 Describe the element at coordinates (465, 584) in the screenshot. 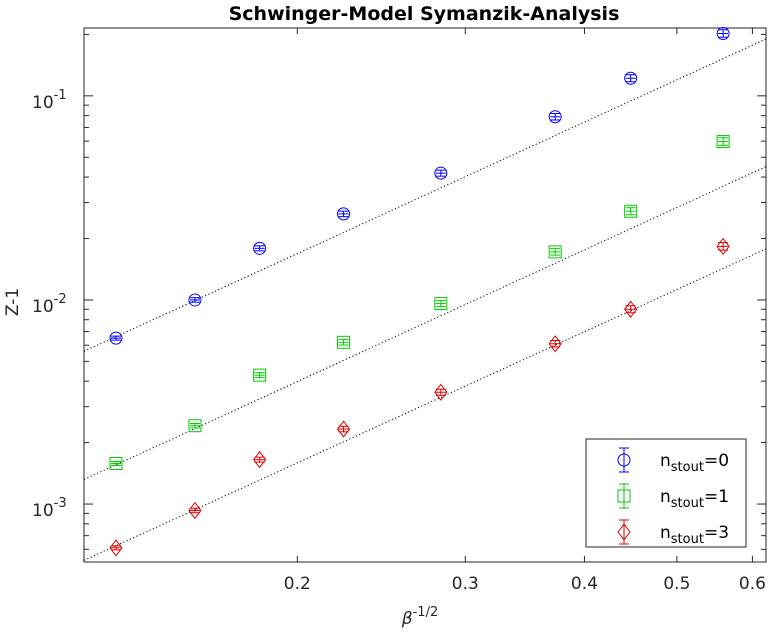

I see `x-tick-label: 0.3` at that location.